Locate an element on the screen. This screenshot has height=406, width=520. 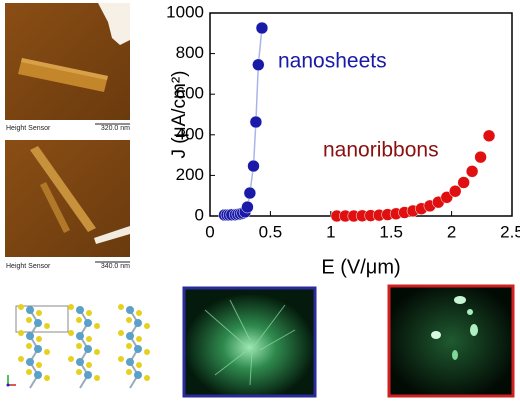
series-label: nanosheets is located at coordinates (332, 61).